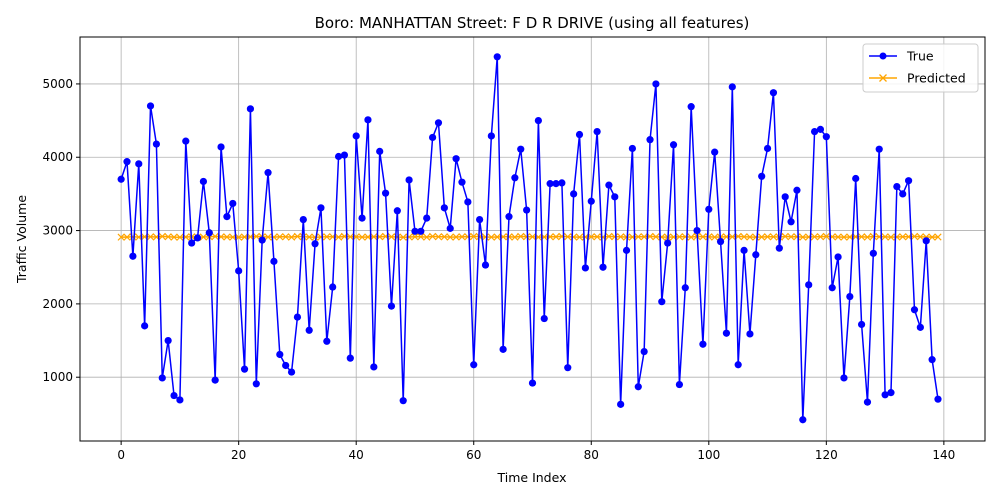  I want to click on y-tick-label: 3000, so click(57, 231).